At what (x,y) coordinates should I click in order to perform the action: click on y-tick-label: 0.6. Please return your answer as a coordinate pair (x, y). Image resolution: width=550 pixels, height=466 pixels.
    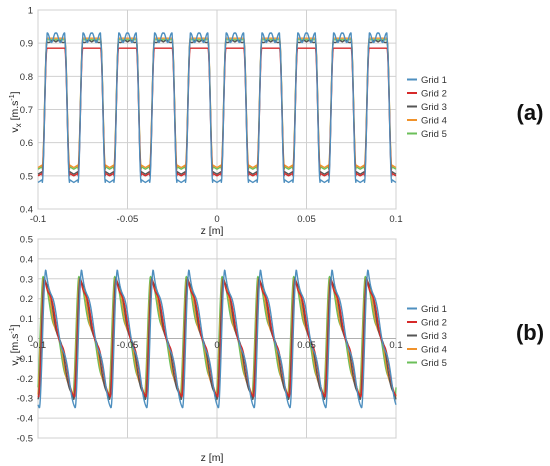
    Looking at the image, I should click on (26, 143).